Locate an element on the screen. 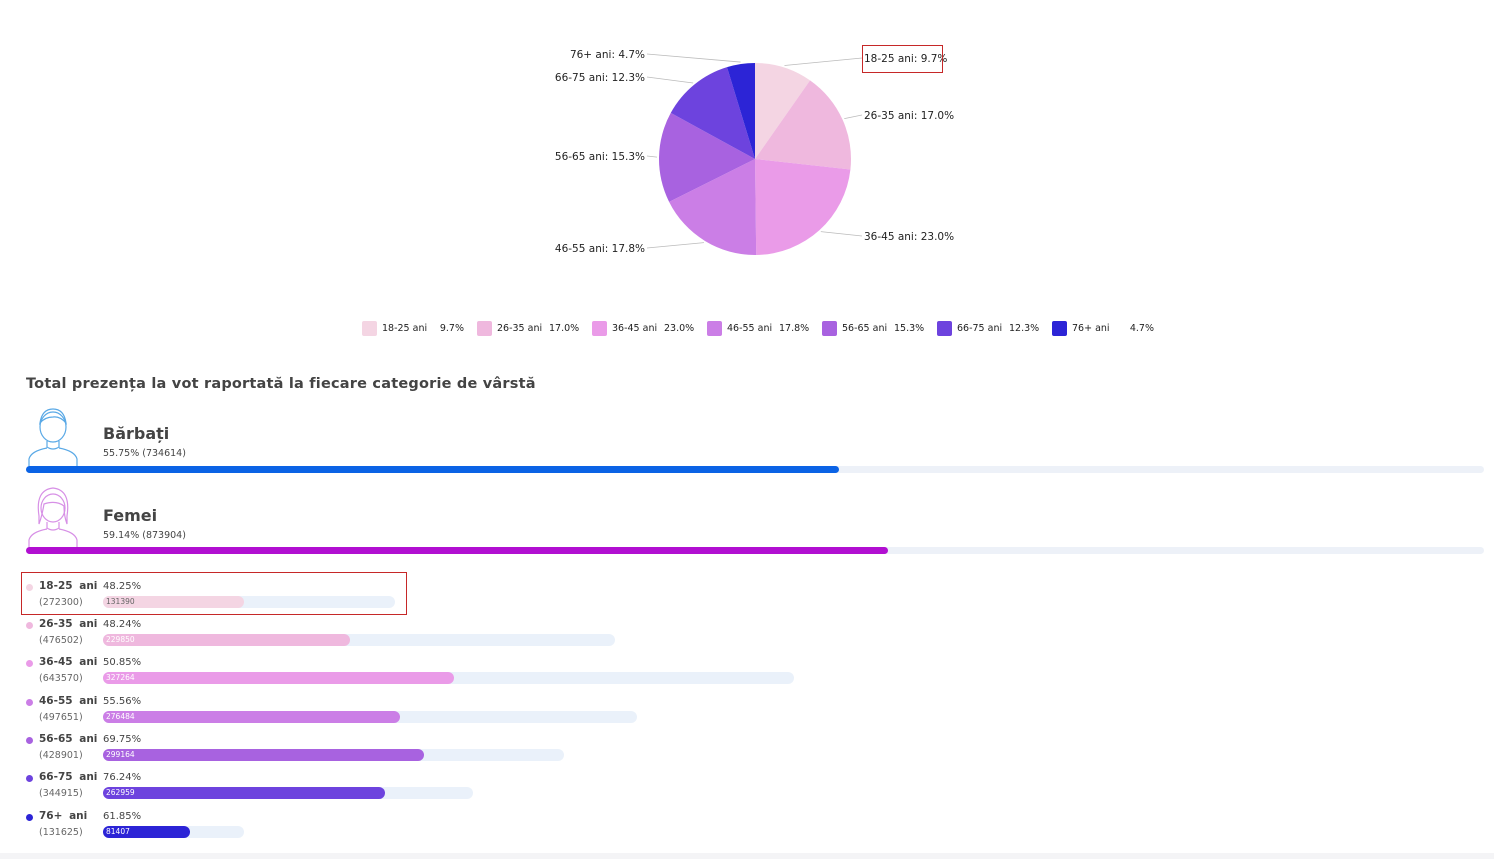  pie-data-label: 76+ ani: 4.7% is located at coordinates (607, 55).